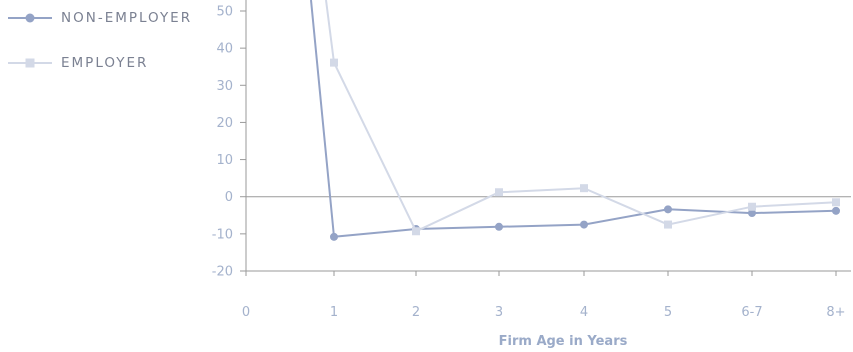 This screenshot has width=853, height=352. I want to click on y-tick-label: 50, so click(224, 12).